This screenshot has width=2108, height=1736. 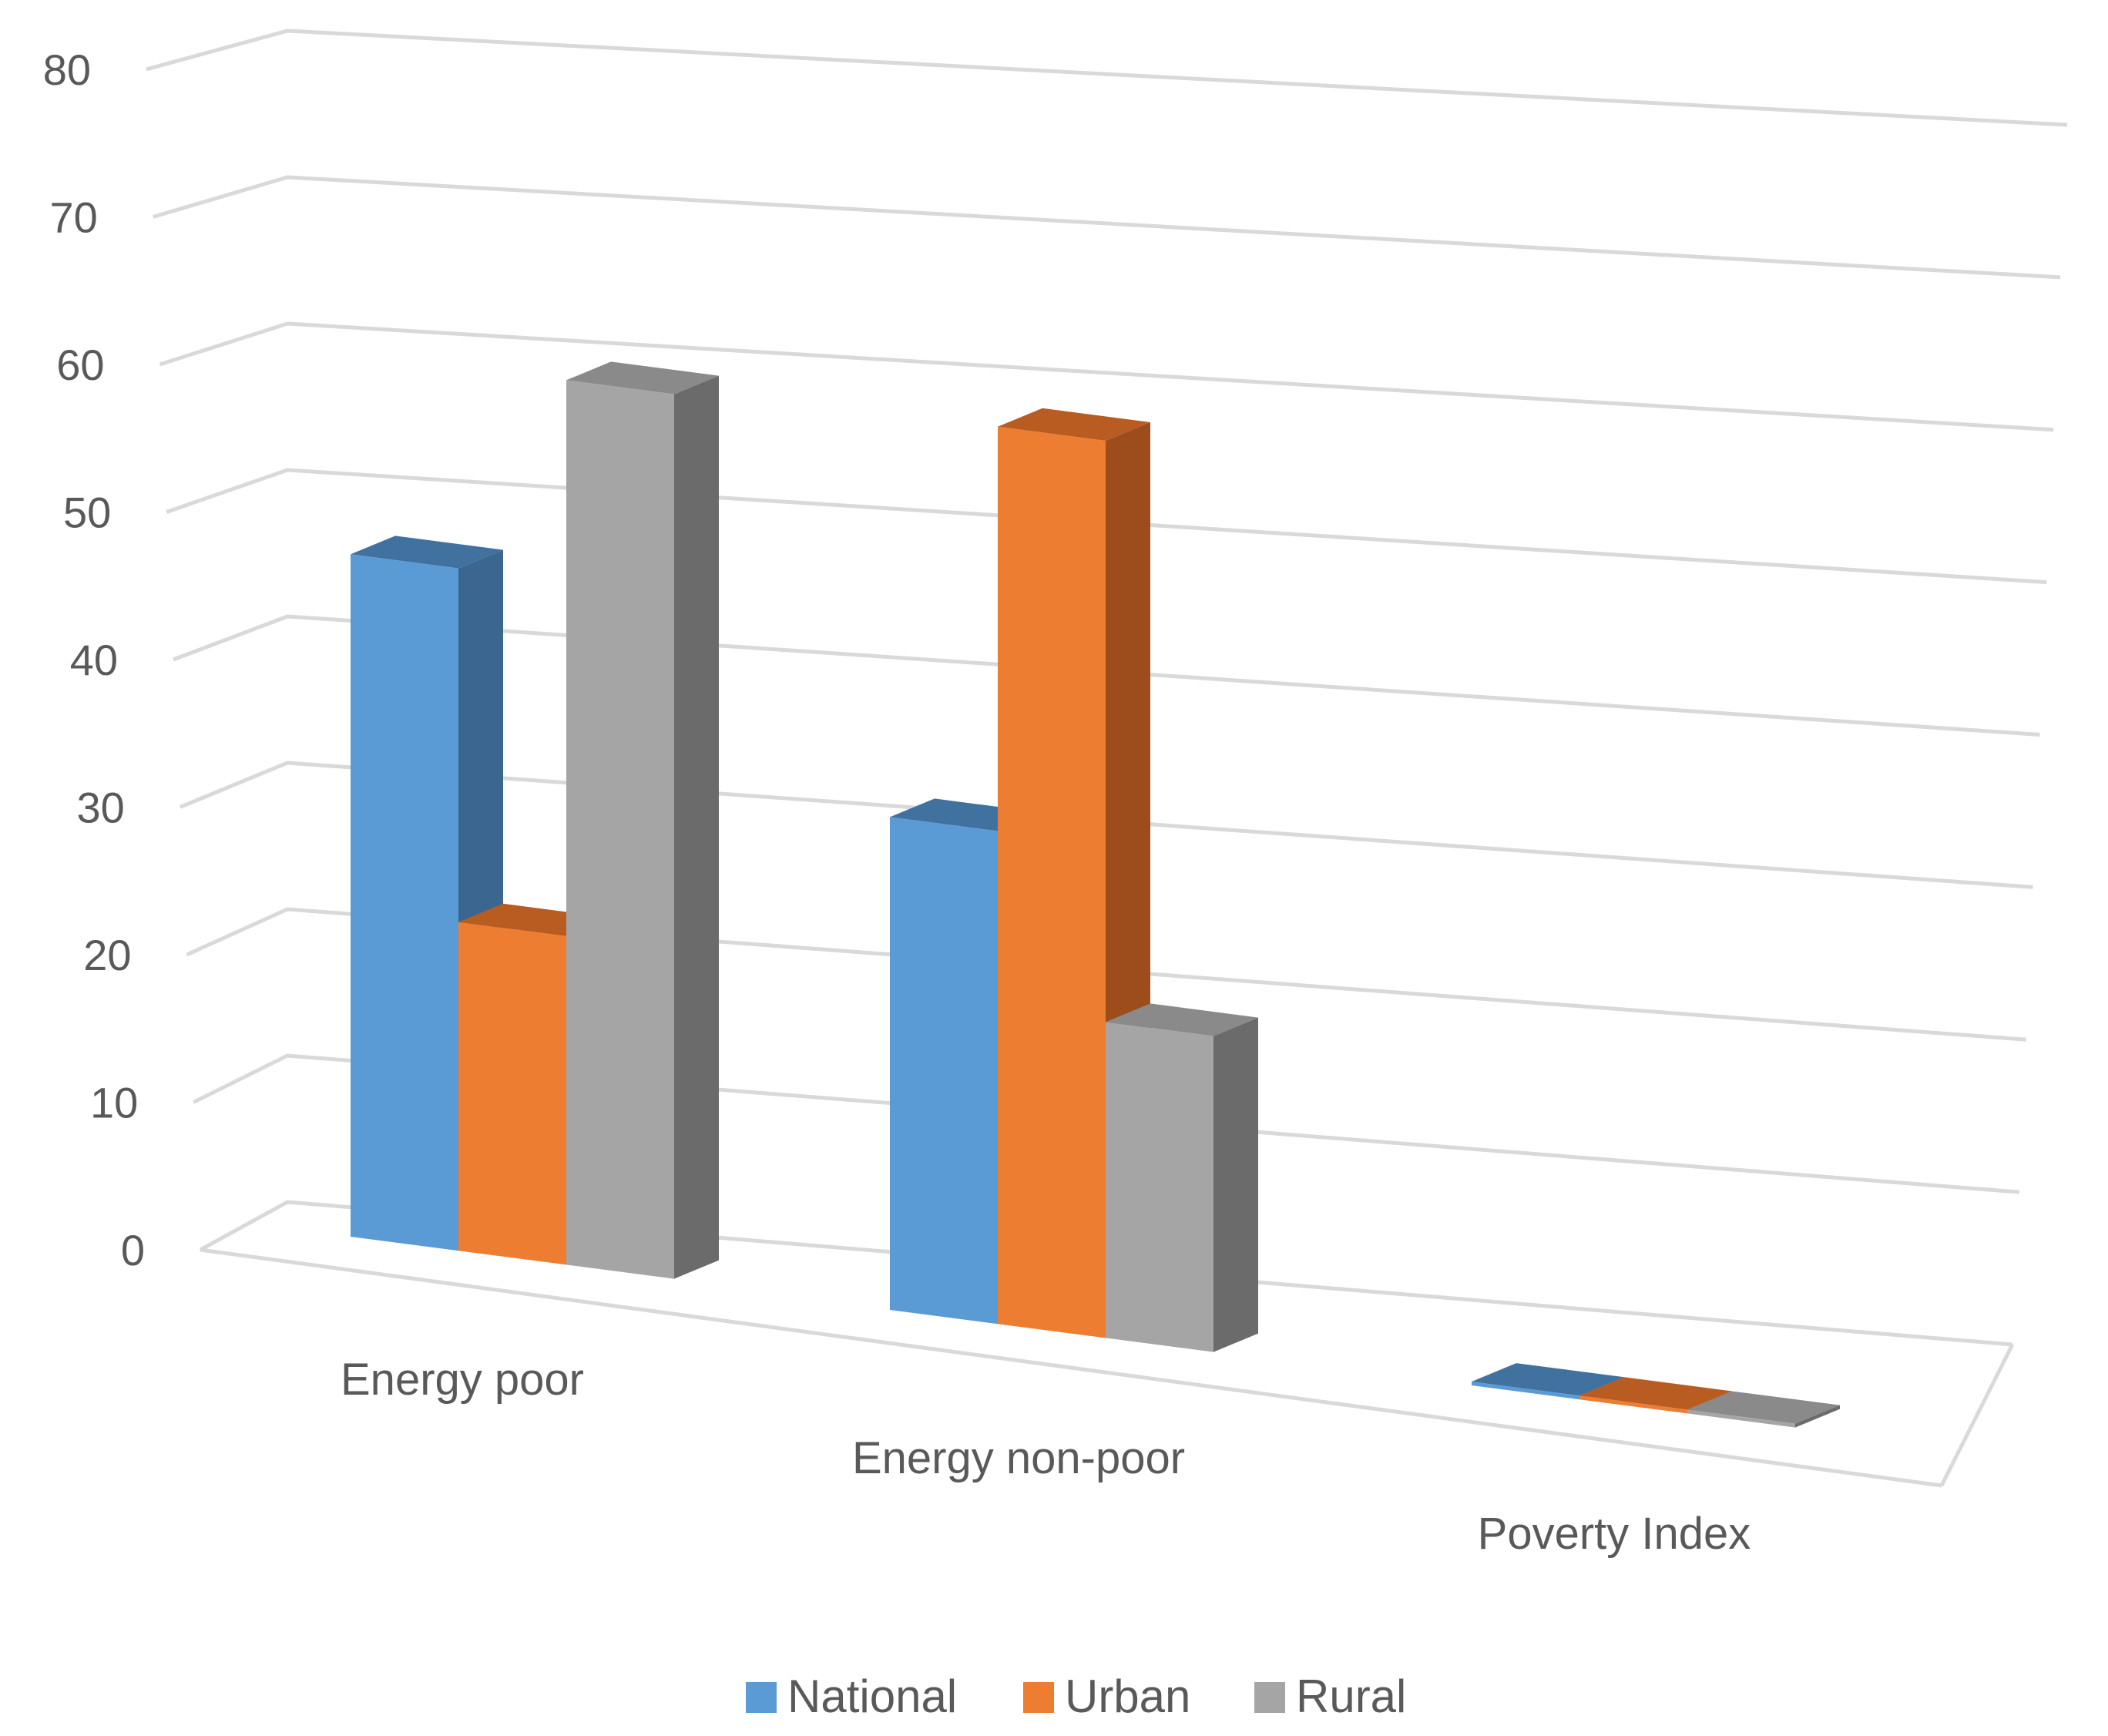 I want to click on legend-swatch-rural, so click(x=1269, y=1697).